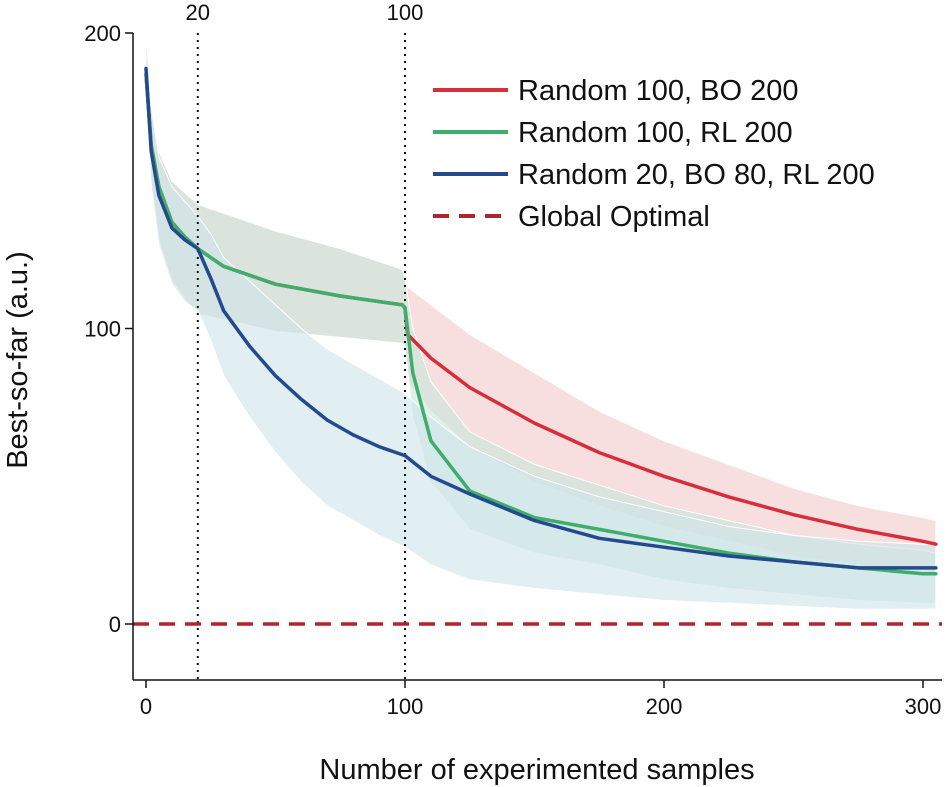 This screenshot has height=787, width=950. I want to click on x-axis-title: Number of experimented samples, so click(536, 770).